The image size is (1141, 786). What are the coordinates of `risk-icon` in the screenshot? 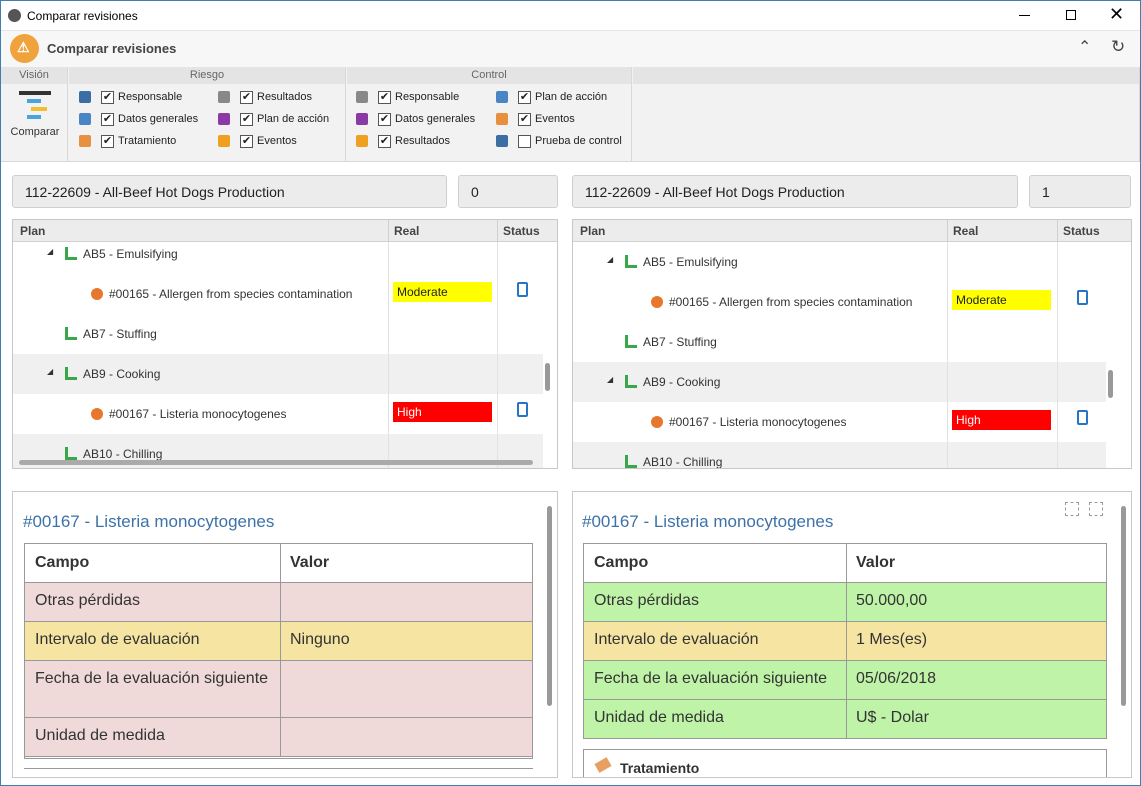 It's located at (657, 302).